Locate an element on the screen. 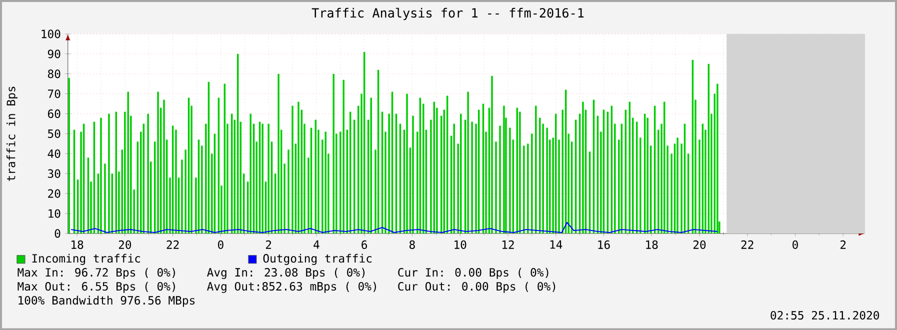 The height and width of the screenshot is (330, 897). x-tick-label: 14 is located at coordinates (556, 244).